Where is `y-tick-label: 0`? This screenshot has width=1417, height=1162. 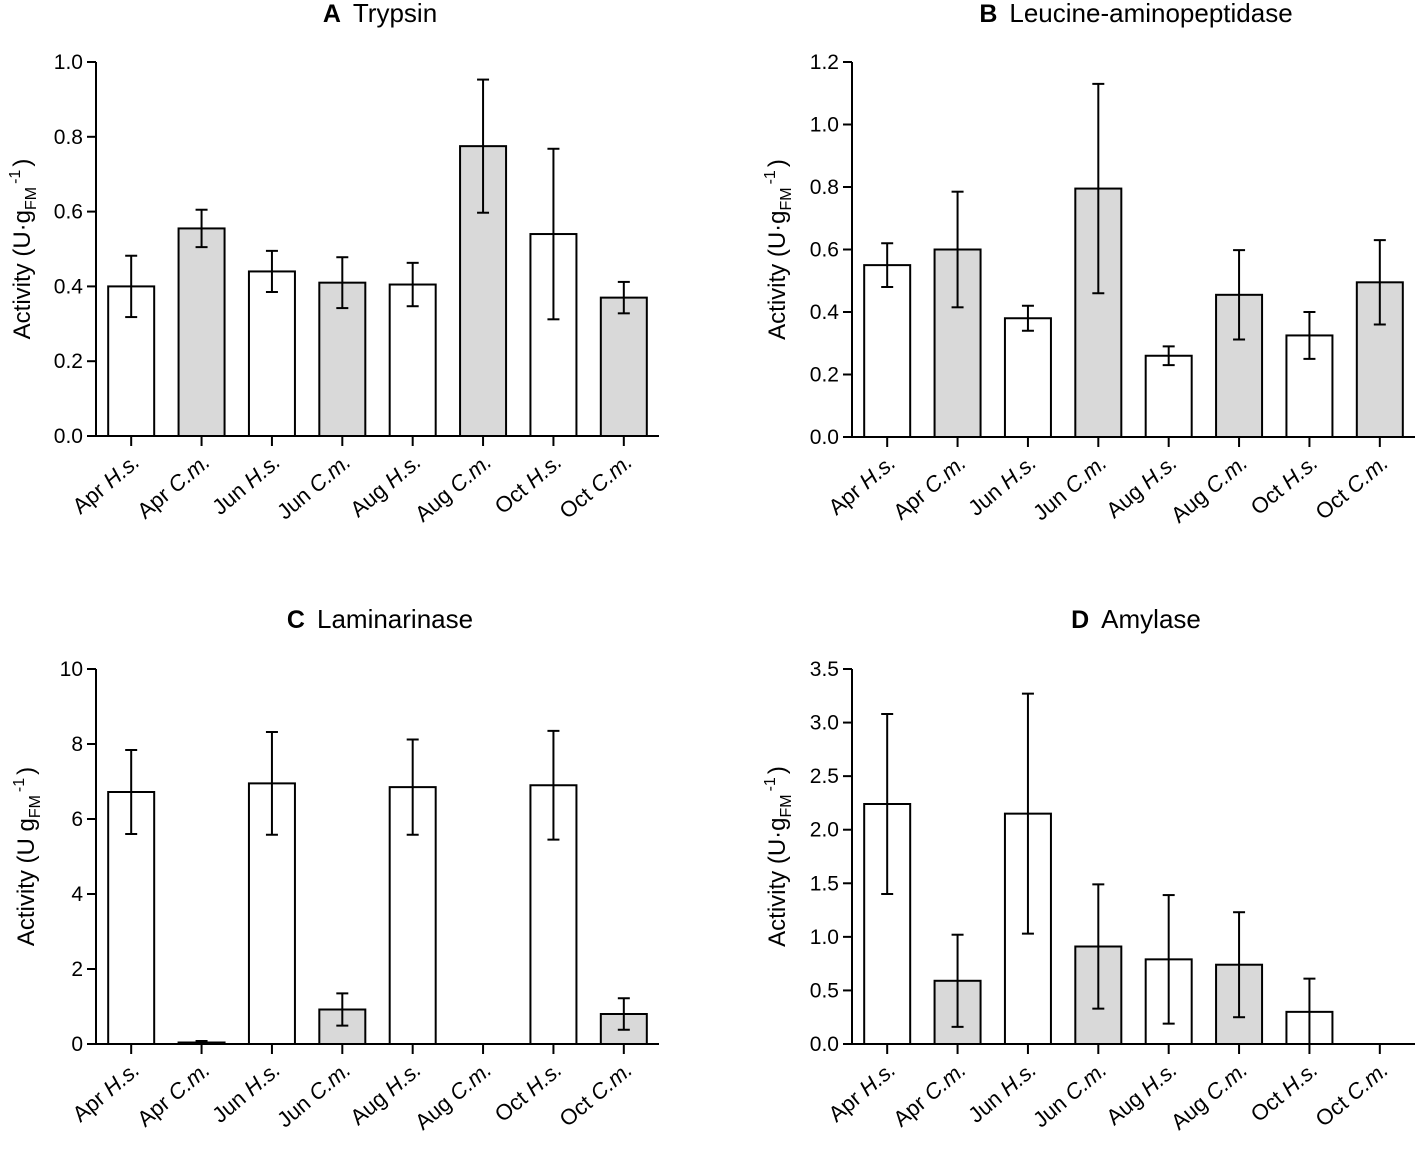
y-tick-label: 0 is located at coordinates (77, 1044).